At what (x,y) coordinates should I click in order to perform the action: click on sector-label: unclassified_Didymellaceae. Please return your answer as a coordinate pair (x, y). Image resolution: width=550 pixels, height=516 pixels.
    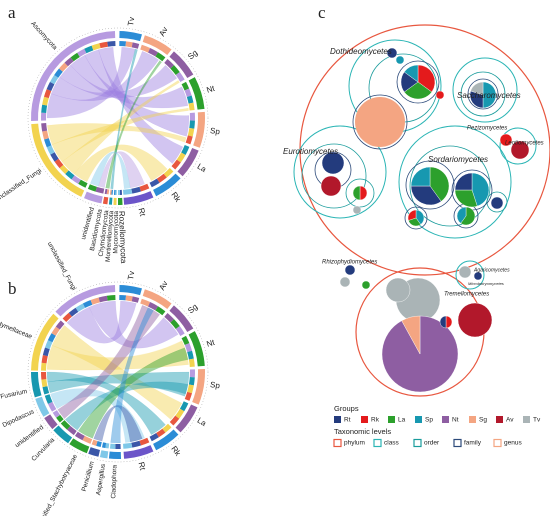
    Looking at the image, I should click on (16, 322).